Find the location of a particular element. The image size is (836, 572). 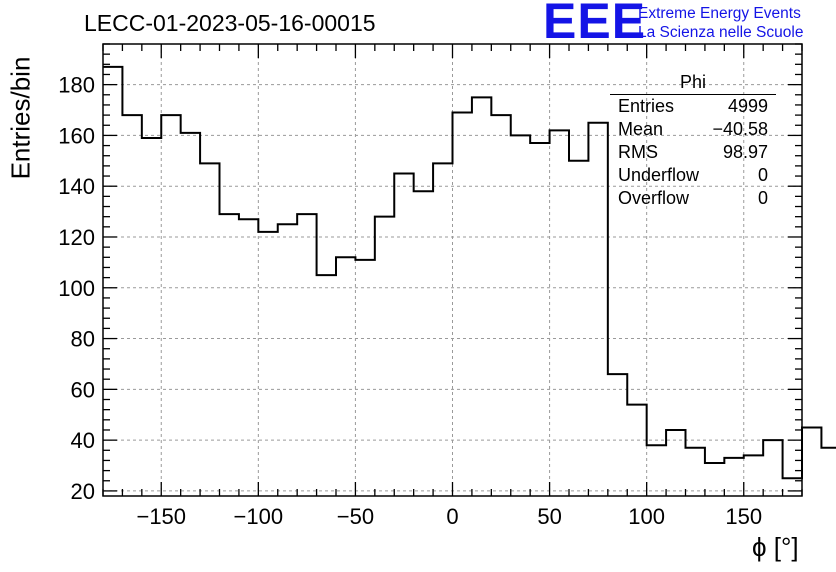

x-tick-label: 100 is located at coordinates (646, 516).